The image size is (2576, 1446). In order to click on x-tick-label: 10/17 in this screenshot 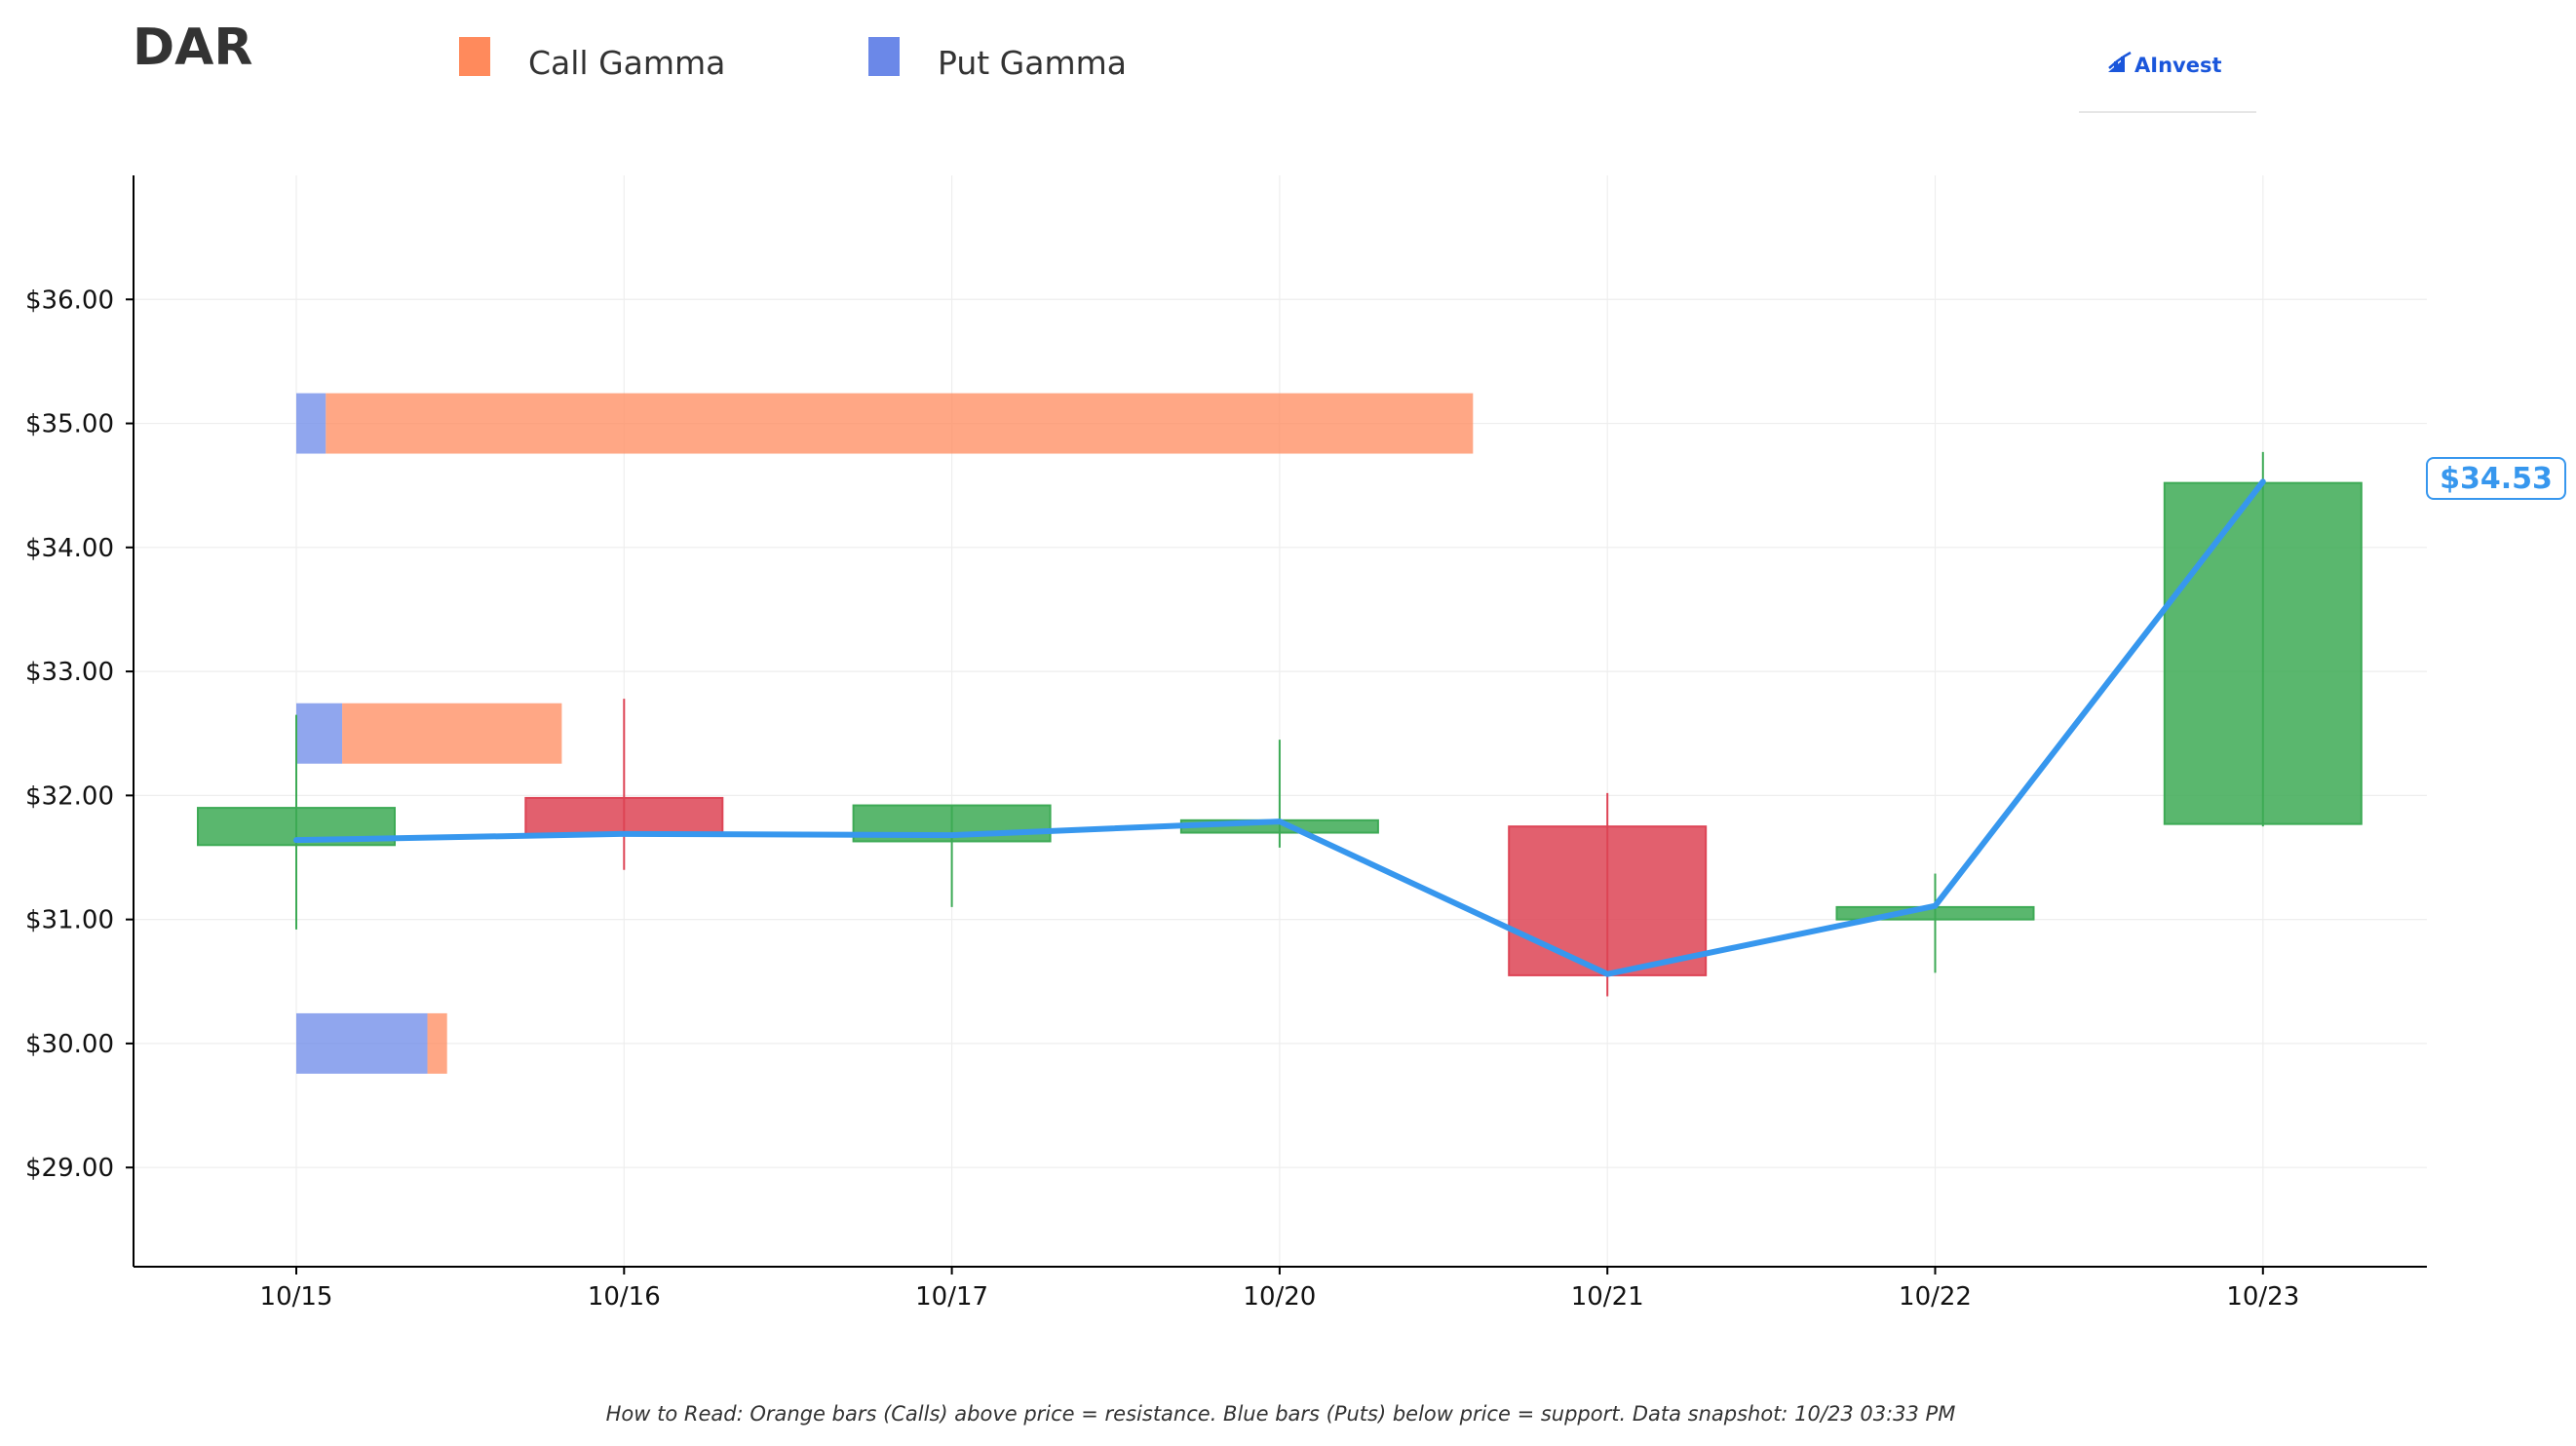, I will do `click(951, 1297)`.